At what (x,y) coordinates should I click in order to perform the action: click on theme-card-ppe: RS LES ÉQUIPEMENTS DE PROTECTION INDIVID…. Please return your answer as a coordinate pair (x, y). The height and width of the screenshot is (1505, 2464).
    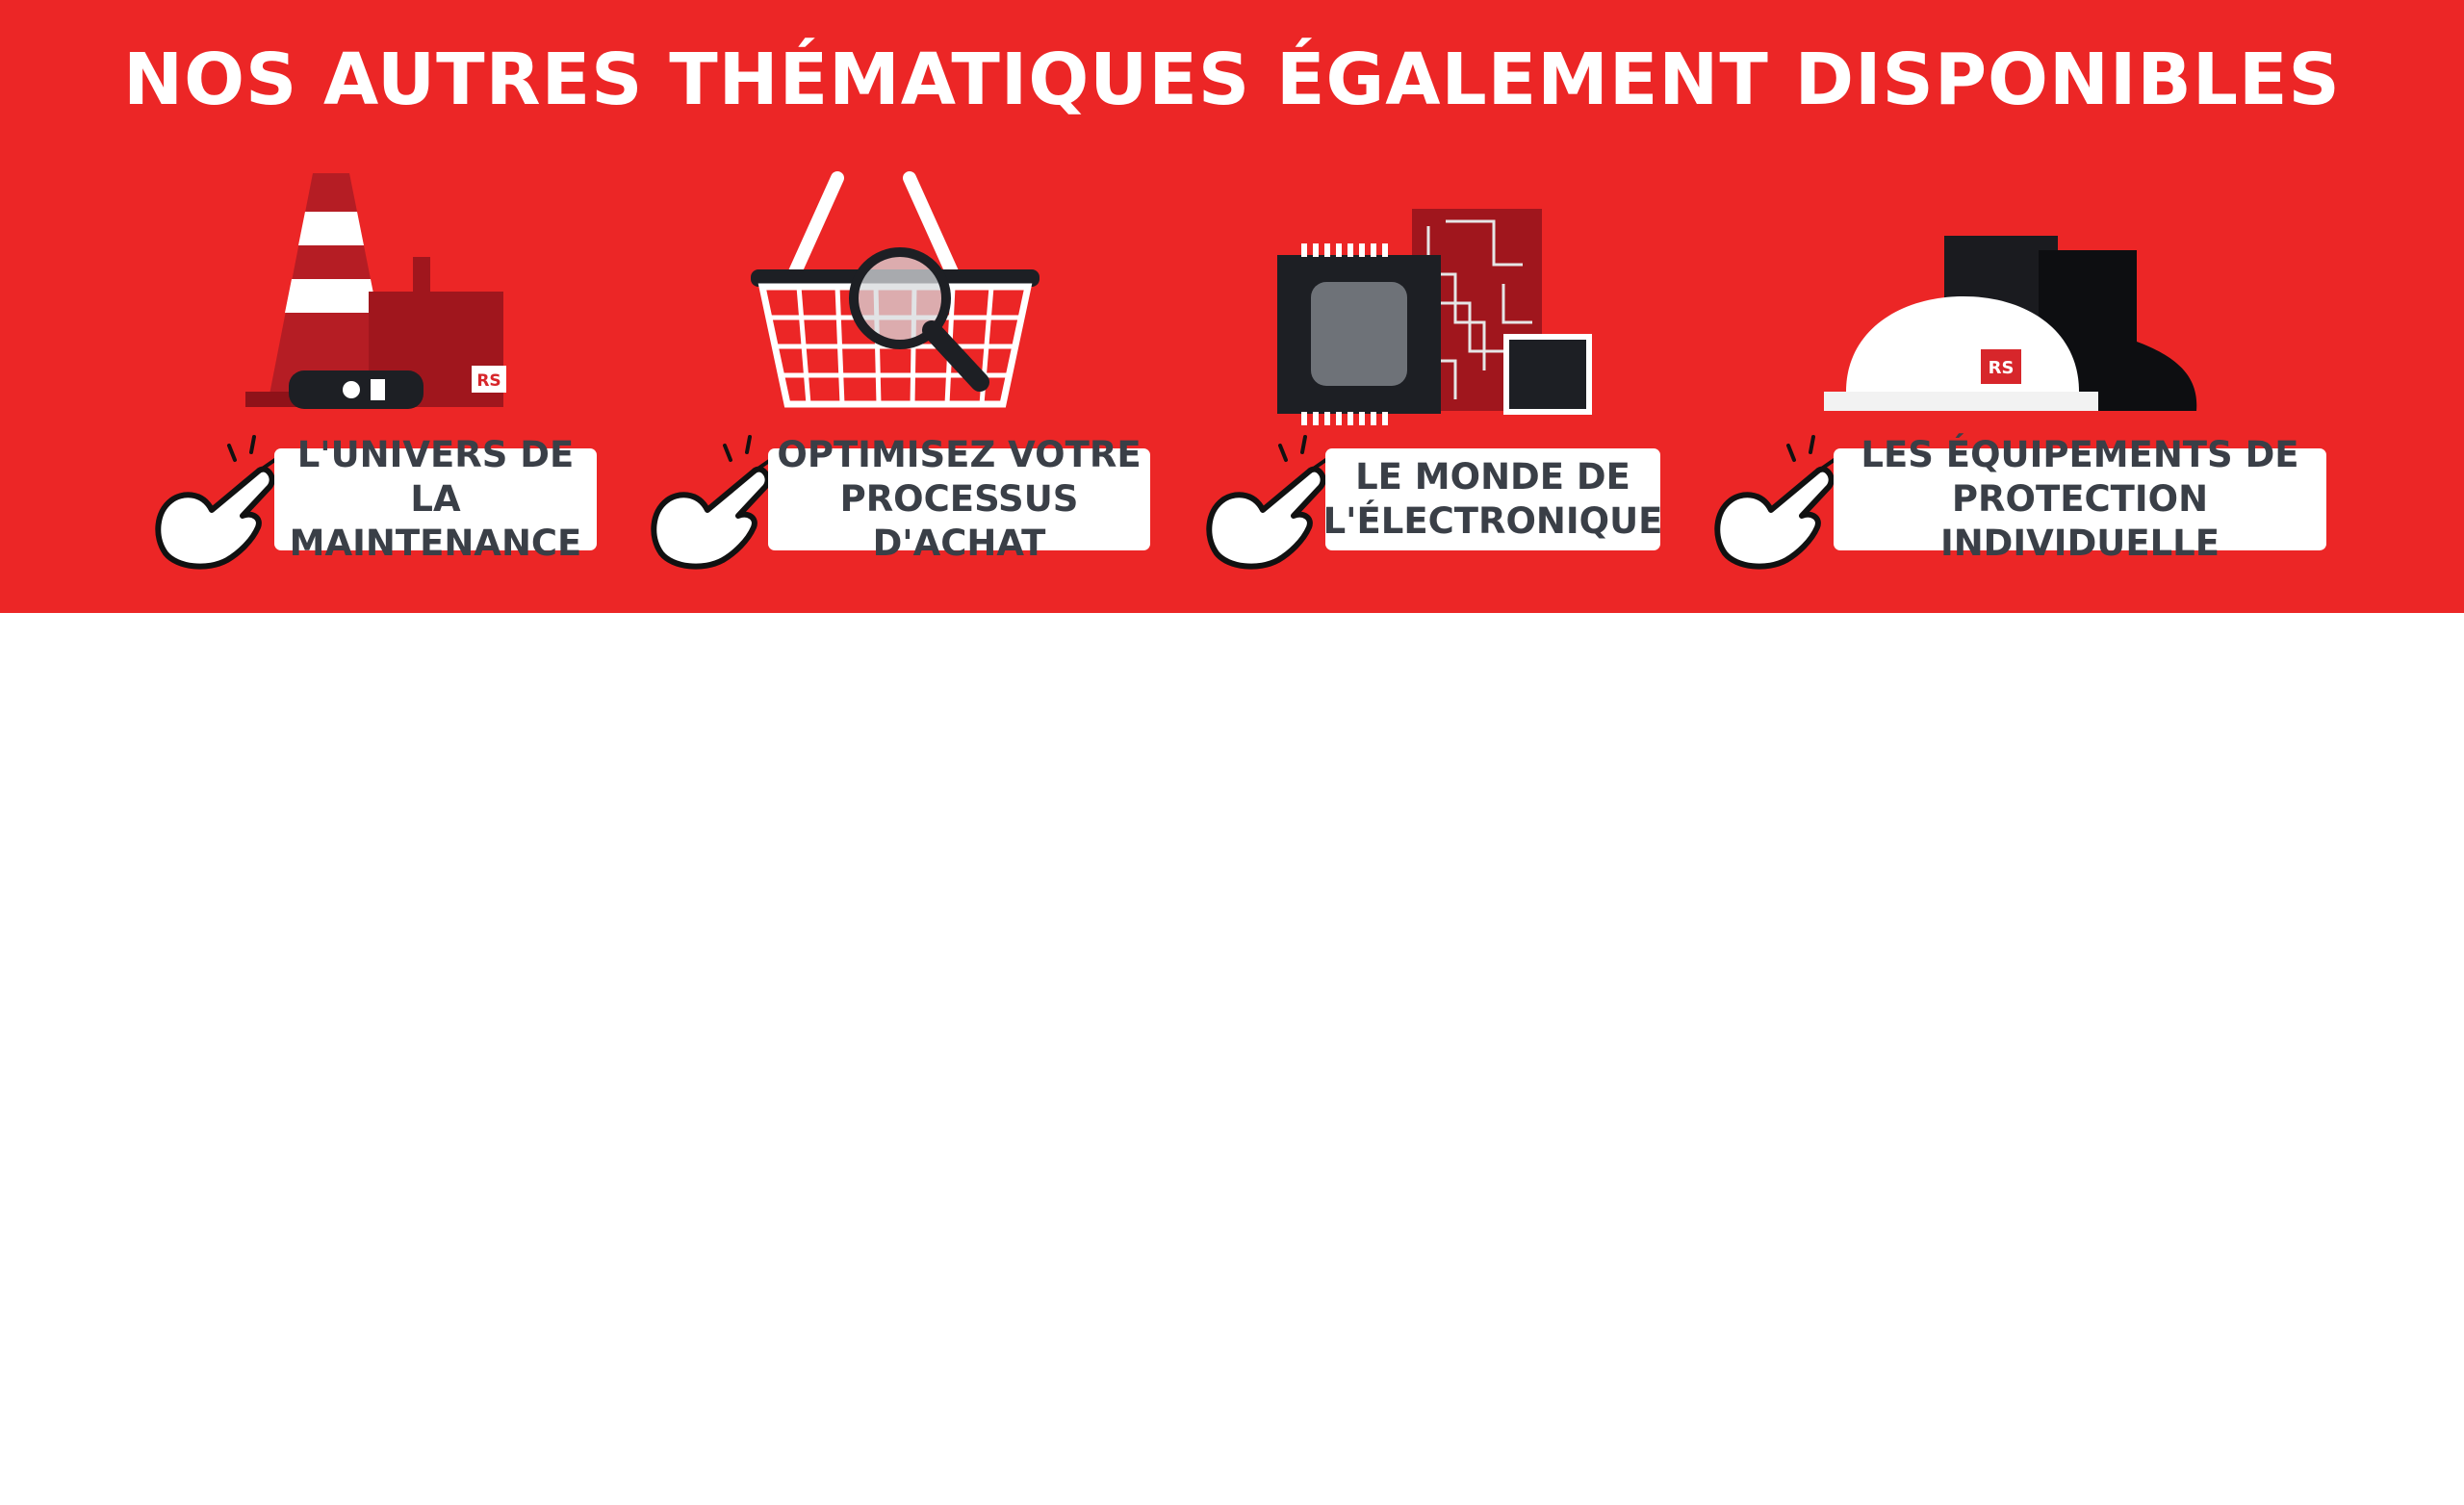
    Looking at the image, I should click on (2021, 362).